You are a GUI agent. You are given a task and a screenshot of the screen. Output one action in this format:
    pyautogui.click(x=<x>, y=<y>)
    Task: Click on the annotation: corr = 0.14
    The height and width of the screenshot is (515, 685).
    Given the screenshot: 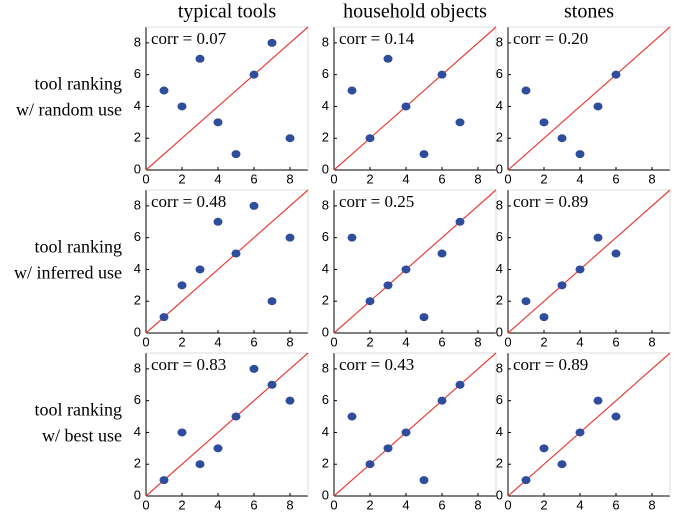 What is the action you would take?
    pyautogui.click(x=377, y=38)
    